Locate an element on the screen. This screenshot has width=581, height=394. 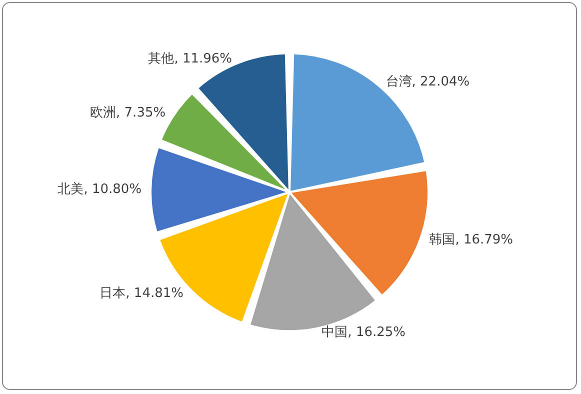
slice-label: 台湾 is located at coordinates (399, 82).